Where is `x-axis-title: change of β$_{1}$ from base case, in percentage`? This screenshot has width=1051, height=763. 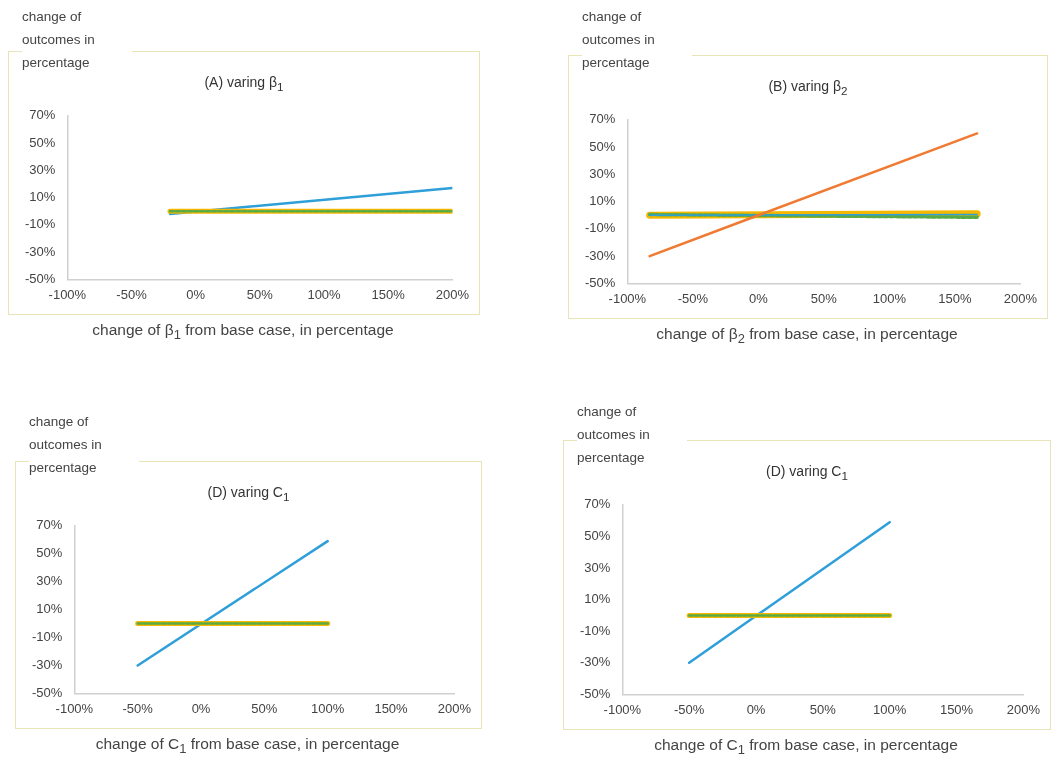 x-axis-title: change of β$_{1}$ from base case, in percentage is located at coordinates (243, 332).